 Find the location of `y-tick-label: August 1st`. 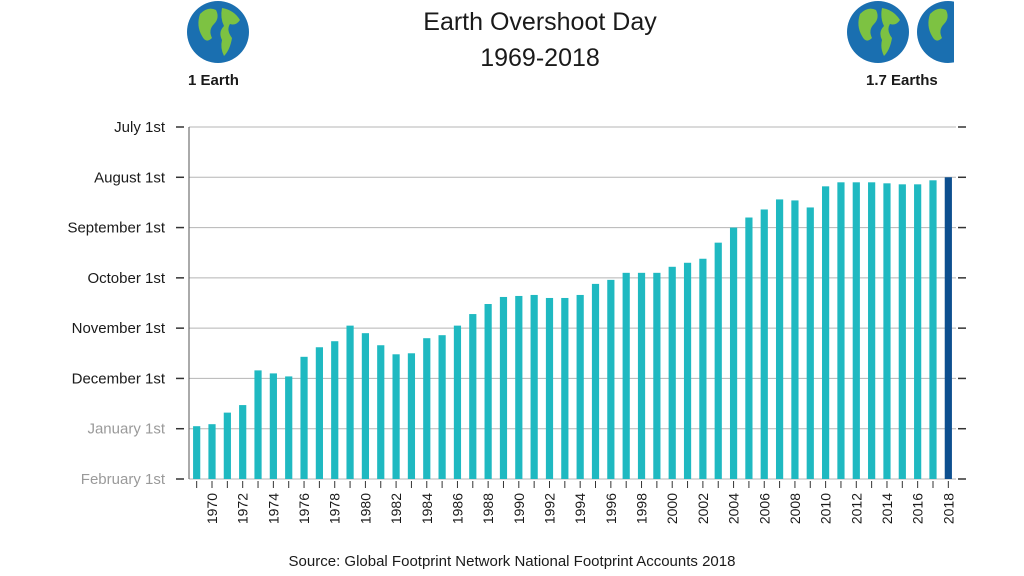

y-tick-label: August 1st is located at coordinates (130, 177).